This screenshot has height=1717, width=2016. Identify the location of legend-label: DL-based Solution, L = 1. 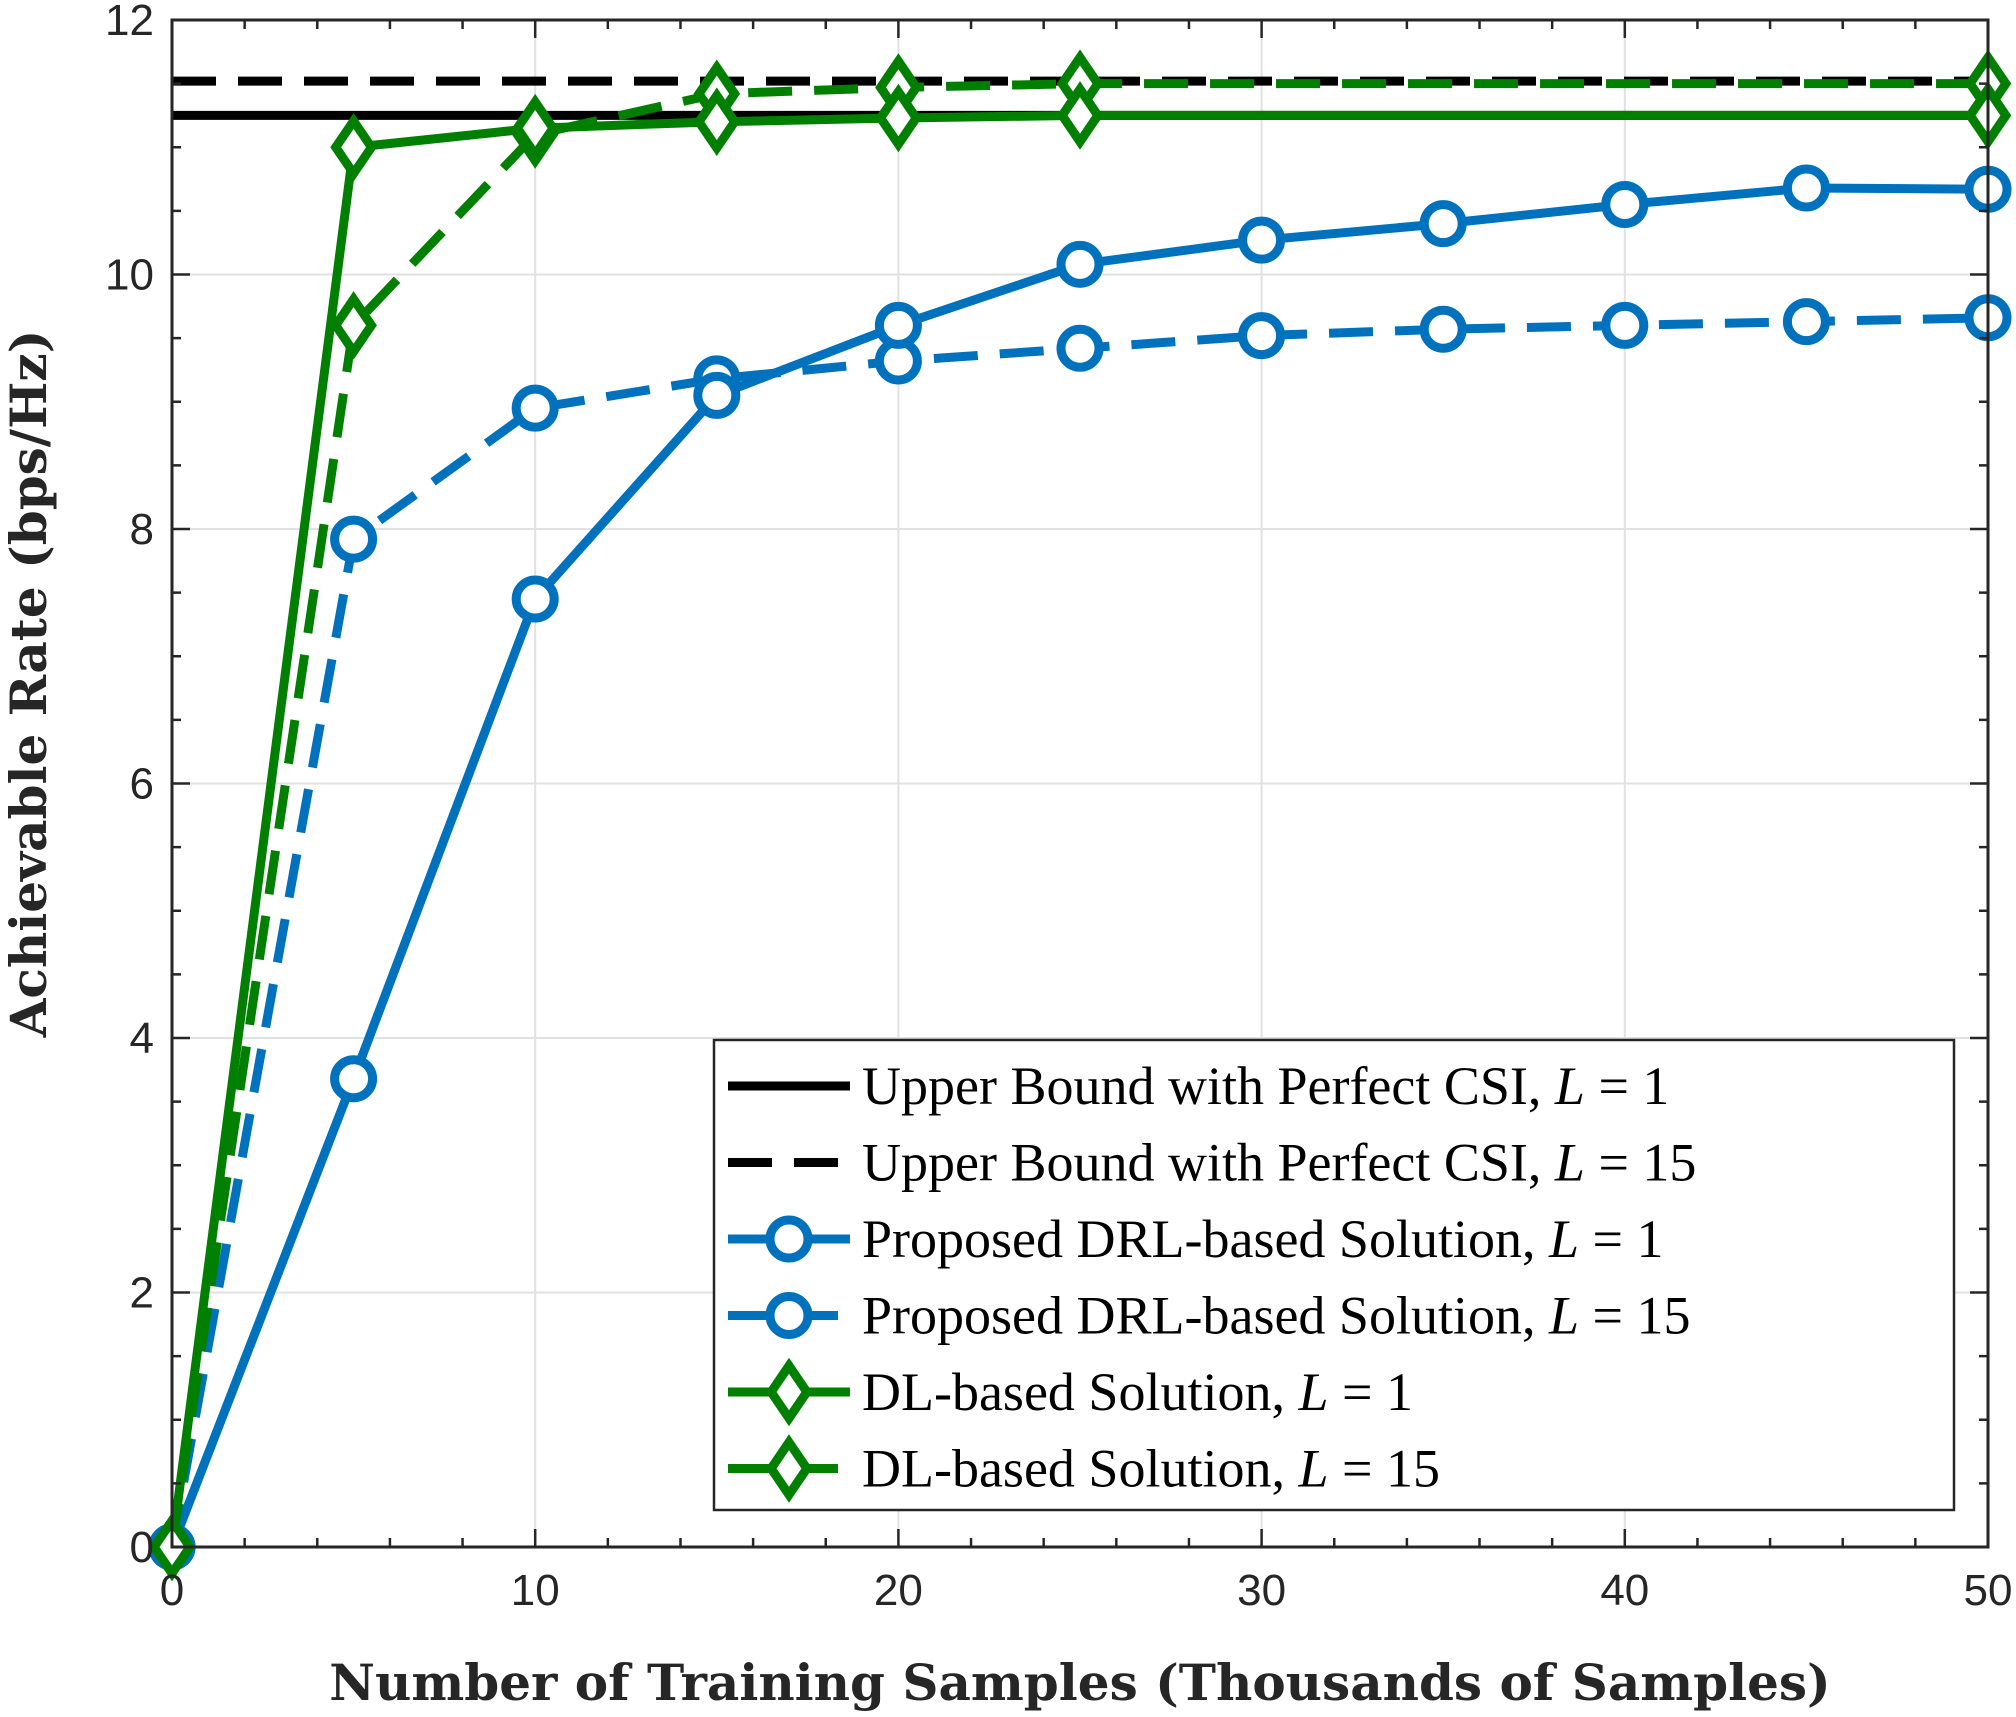
(1137, 1392).